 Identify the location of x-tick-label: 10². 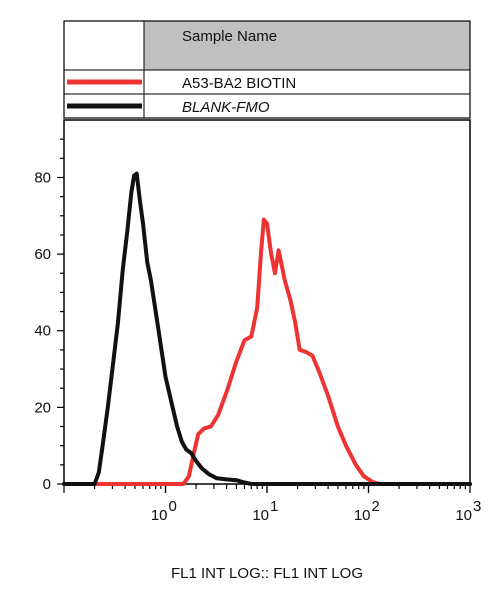
(367, 511).